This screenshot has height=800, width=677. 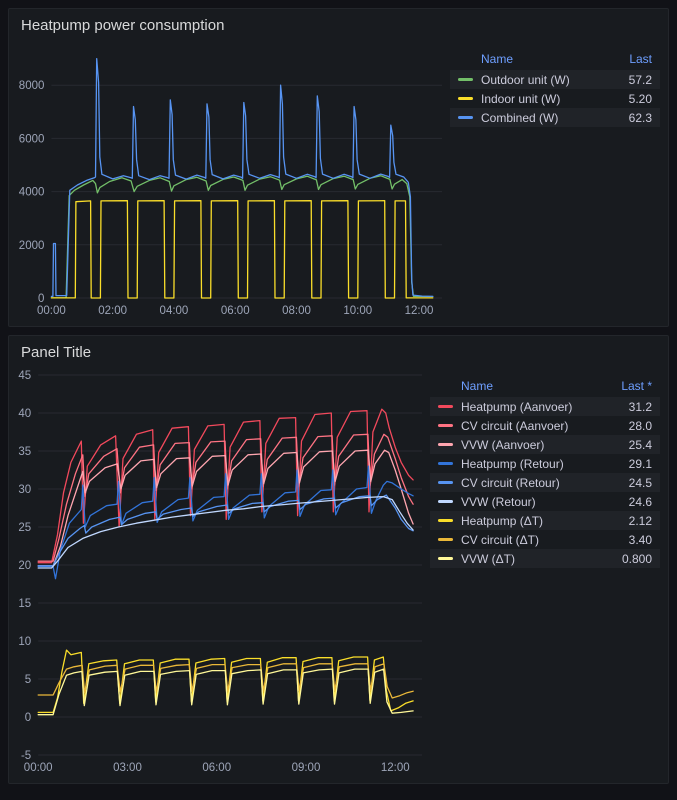 What do you see at coordinates (521, 98) in the screenshot?
I see `series-label: Indoor unit (W)` at bounding box center [521, 98].